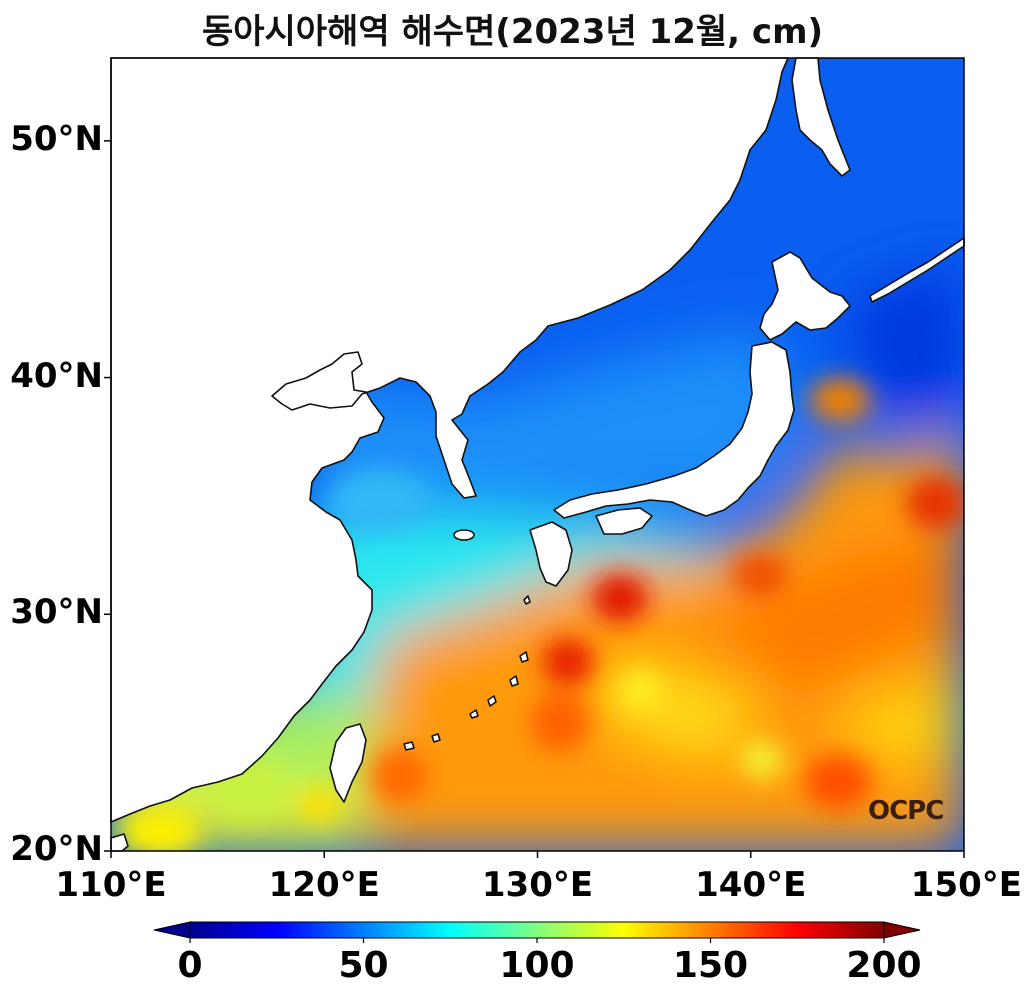  I want to click on colorbar-min-extension, so click(172, 930).